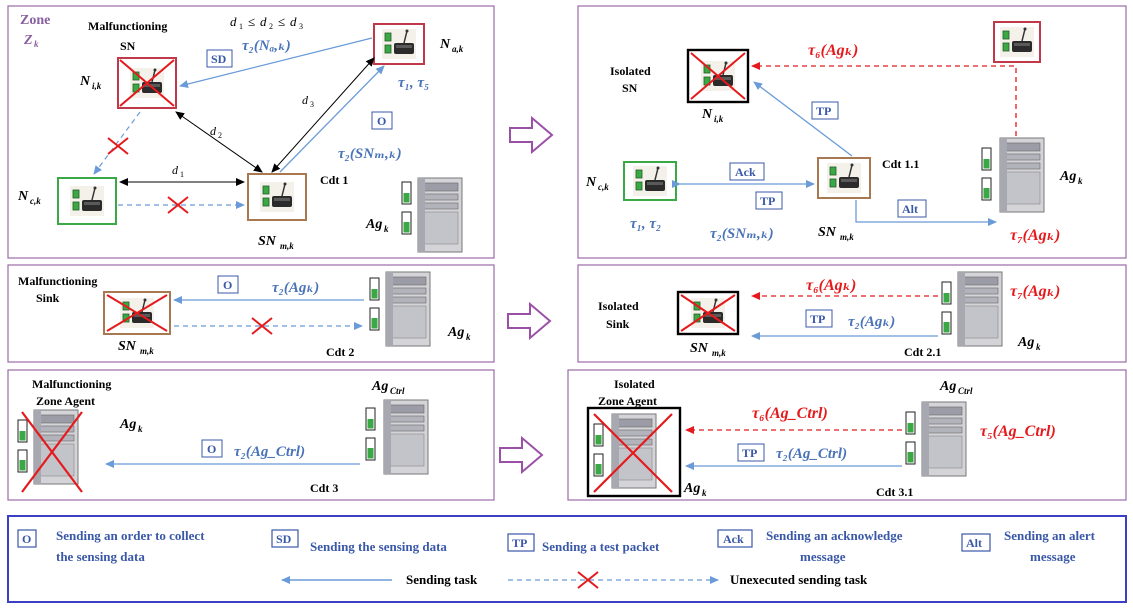  I want to click on isolated-zone-agent-label: Zone Agent, so click(627, 401).